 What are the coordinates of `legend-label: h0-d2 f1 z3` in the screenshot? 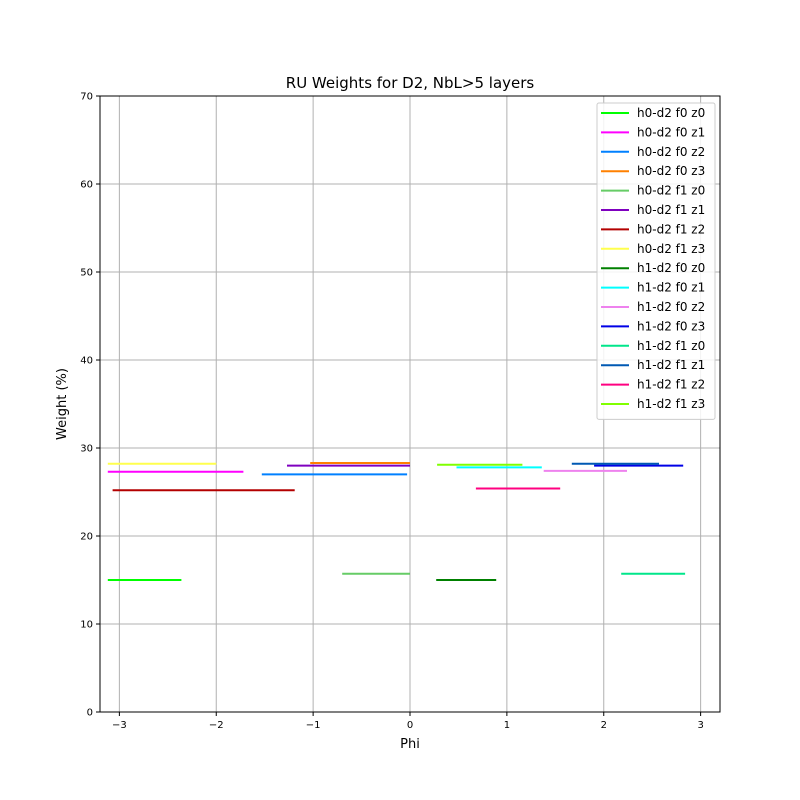 It's located at (671, 249).